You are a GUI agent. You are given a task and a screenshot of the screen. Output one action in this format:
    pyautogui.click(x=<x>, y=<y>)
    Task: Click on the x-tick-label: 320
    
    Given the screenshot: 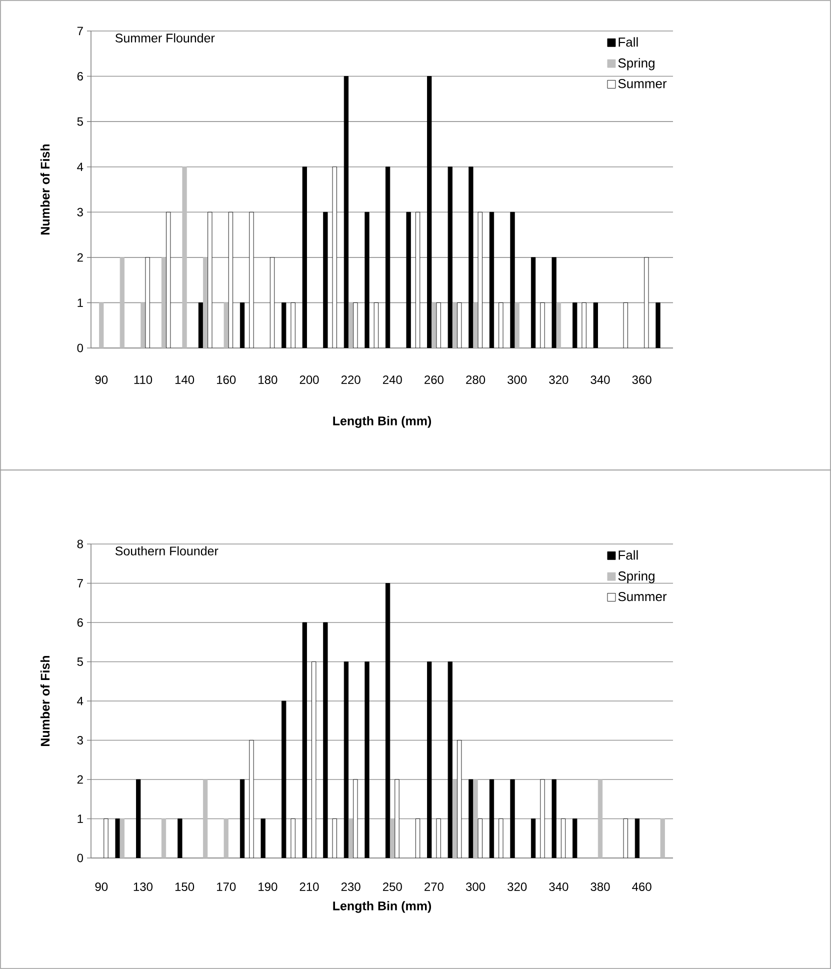 What is the action you would take?
    pyautogui.click(x=517, y=887)
    